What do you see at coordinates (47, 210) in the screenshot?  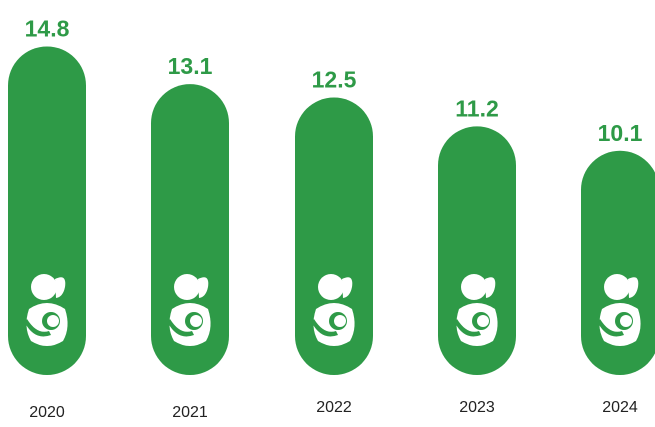 I see `bar-2020` at bounding box center [47, 210].